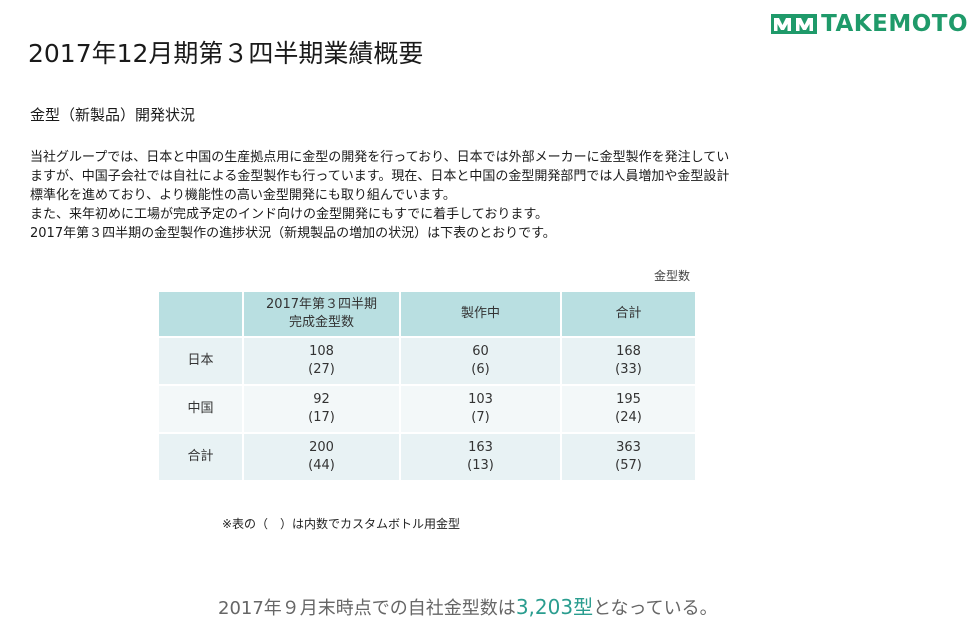 The image size is (974, 640). I want to click on table-row: 合計 200 (44) 163 (13) 363 (57), so click(427, 457).